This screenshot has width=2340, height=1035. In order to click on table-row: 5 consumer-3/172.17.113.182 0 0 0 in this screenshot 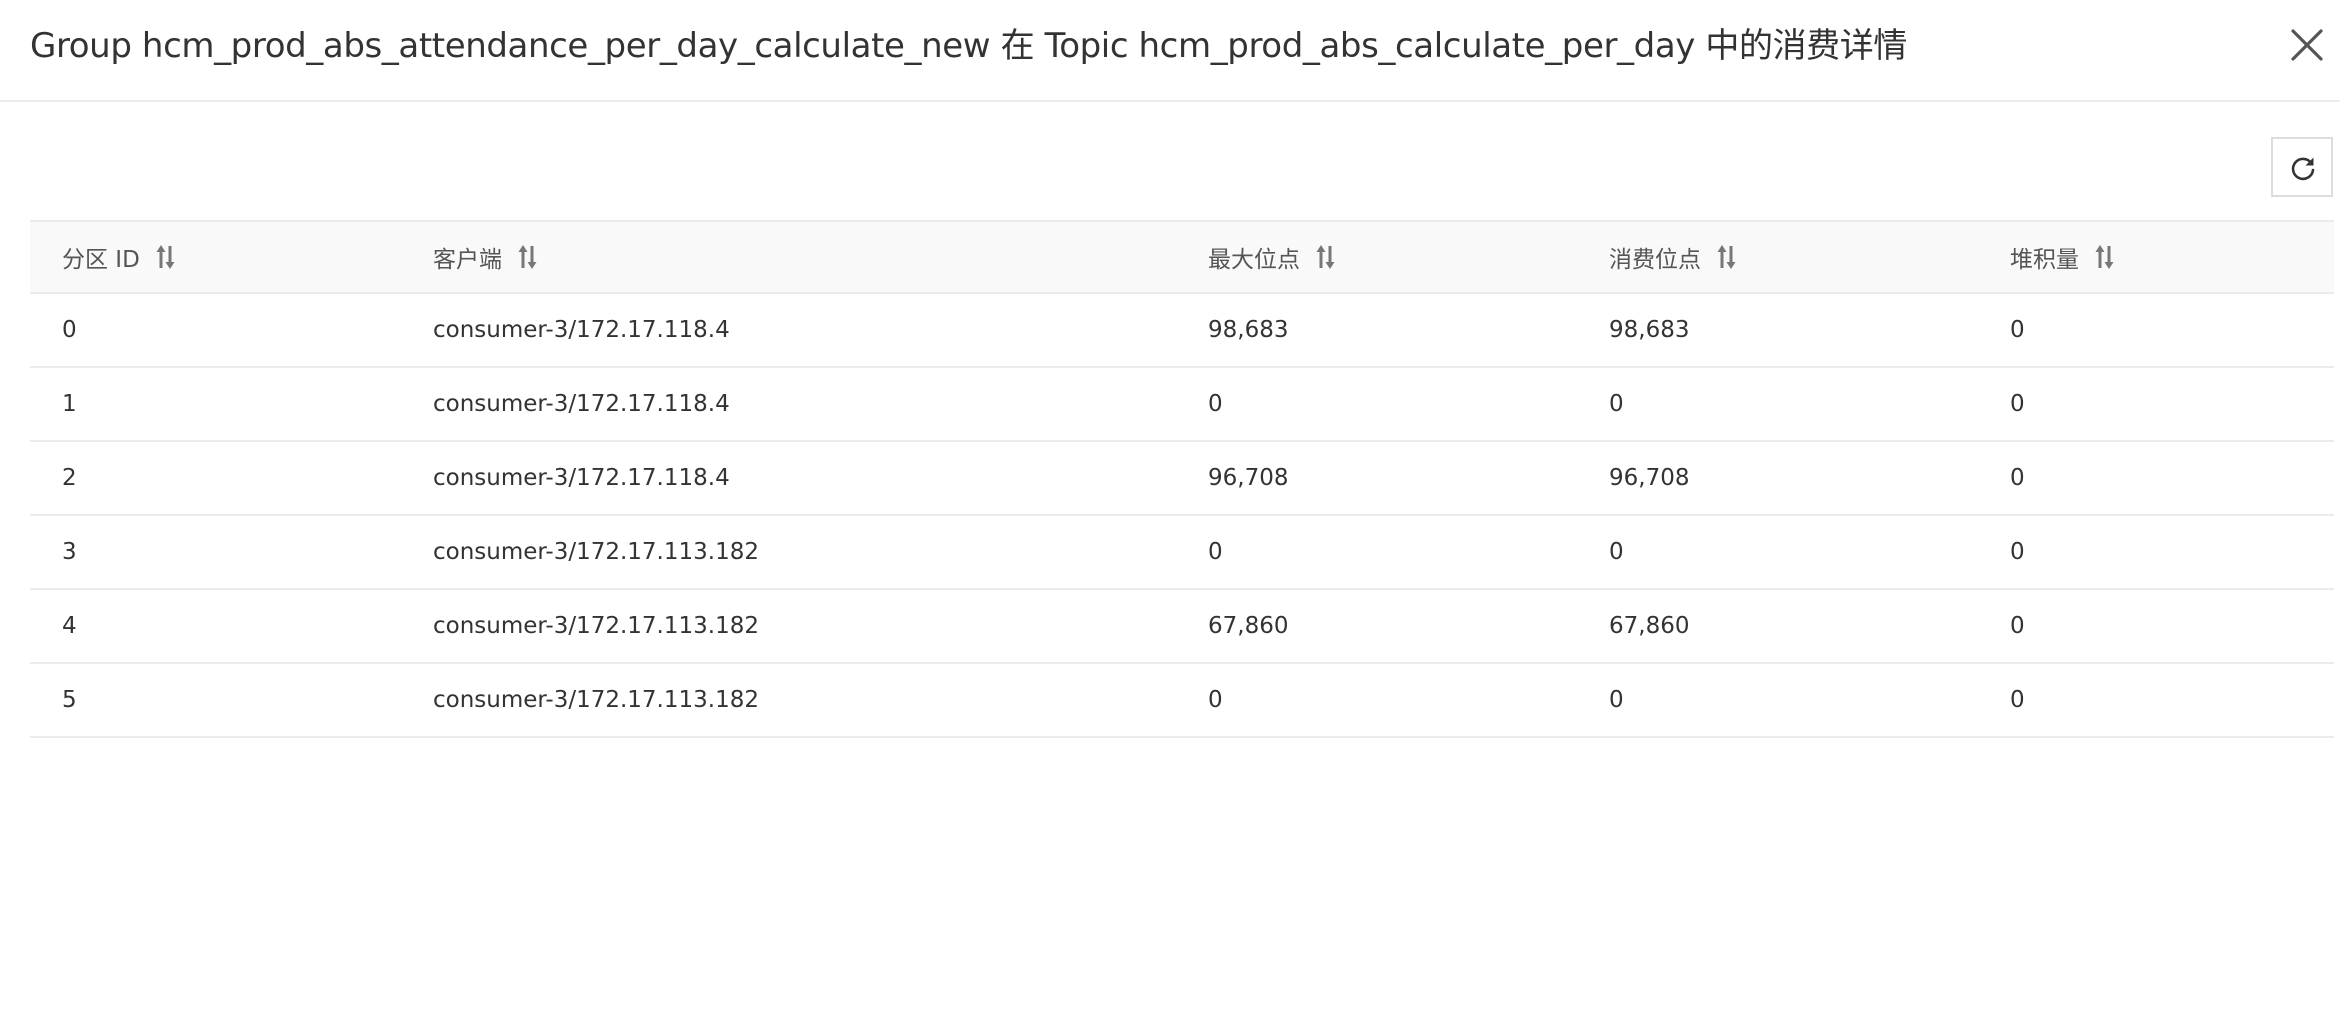, I will do `click(1182, 701)`.